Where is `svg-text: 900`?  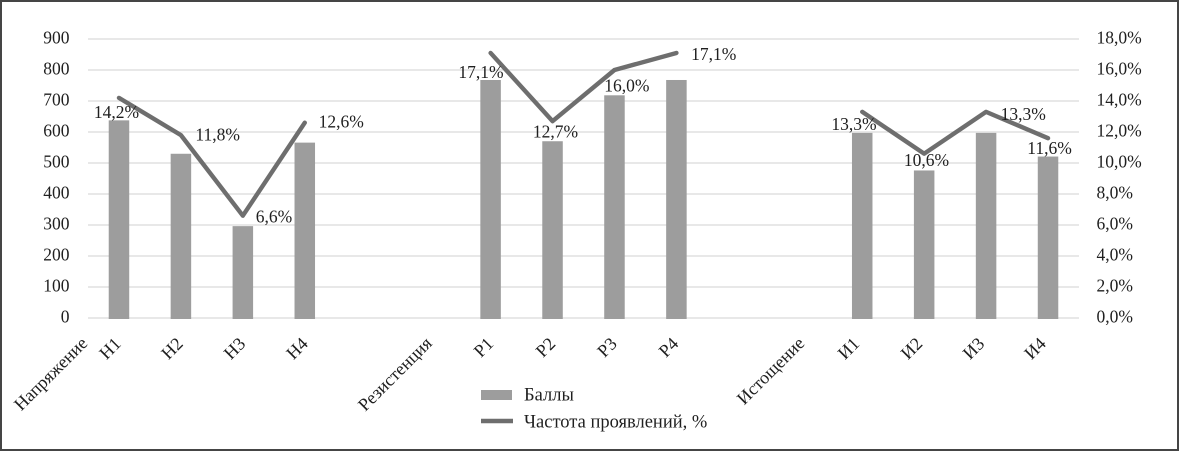 svg-text: 900 is located at coordinates (56, 38).